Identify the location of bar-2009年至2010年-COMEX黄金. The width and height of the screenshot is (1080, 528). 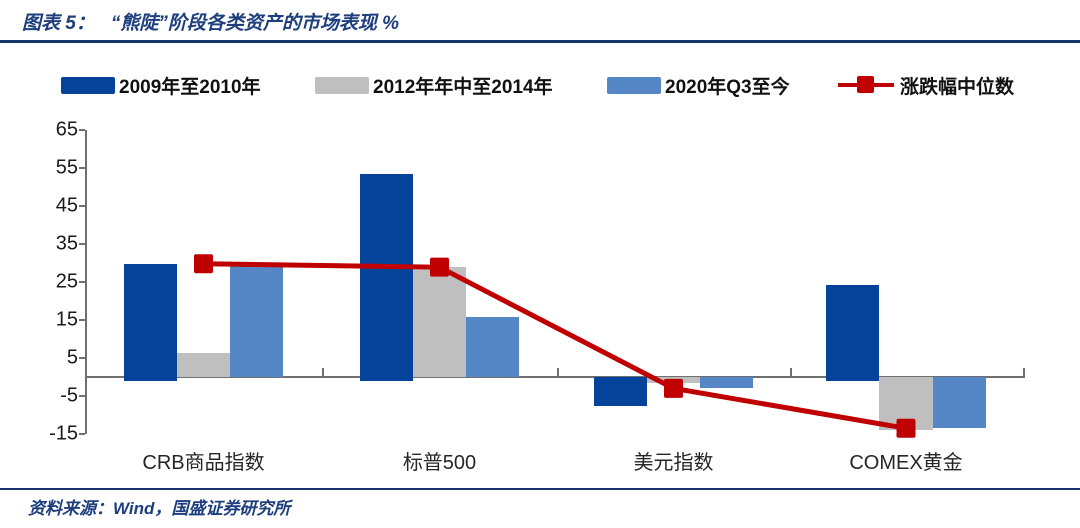
(853, 333).